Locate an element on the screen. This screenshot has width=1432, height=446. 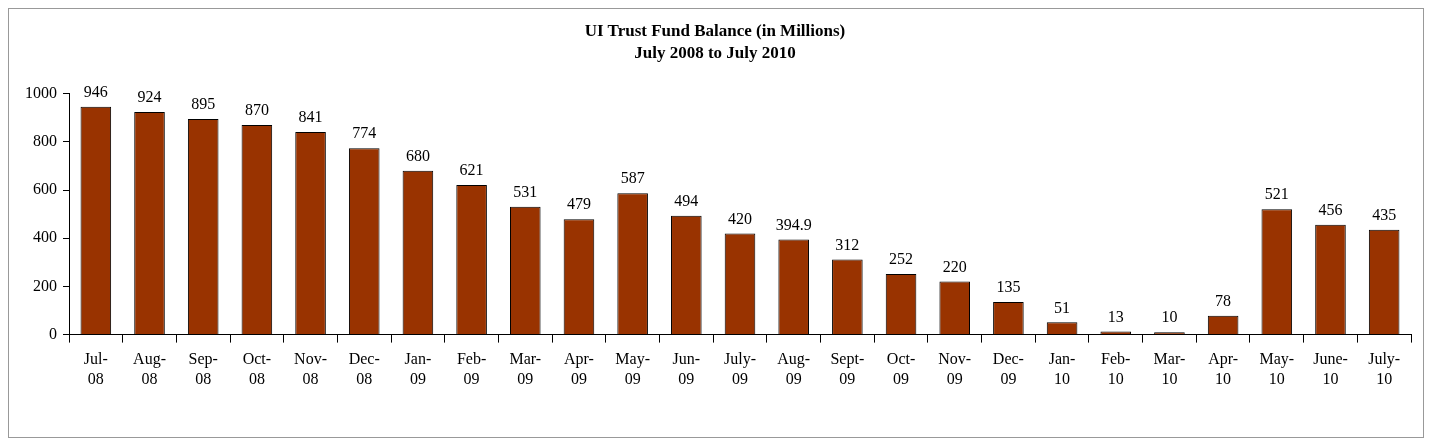
x-tick-label: Jun-09 is located at coordinates (686, 368).